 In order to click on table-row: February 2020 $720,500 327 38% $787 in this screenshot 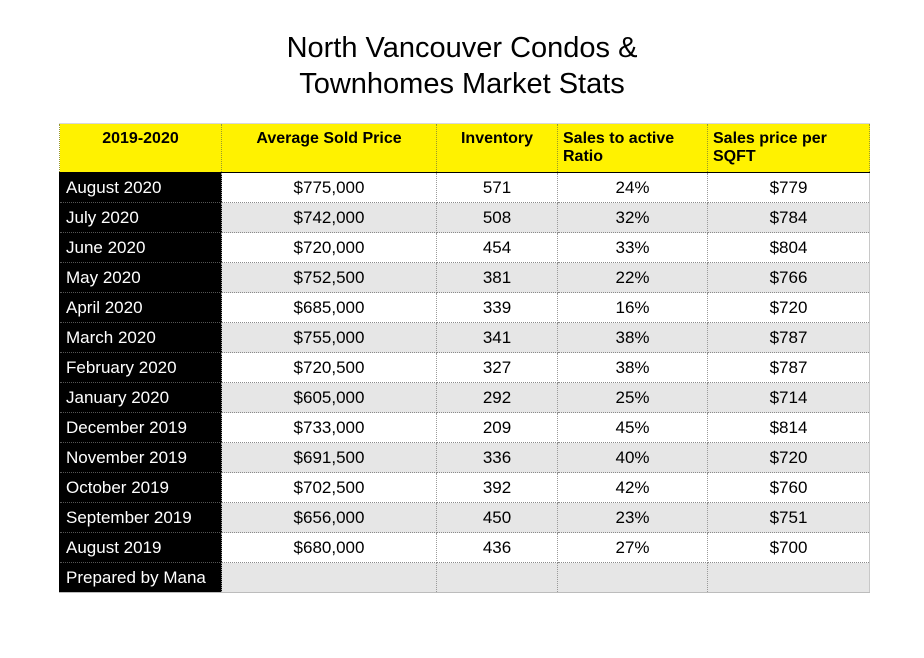, I will do `click(464, 367)`.